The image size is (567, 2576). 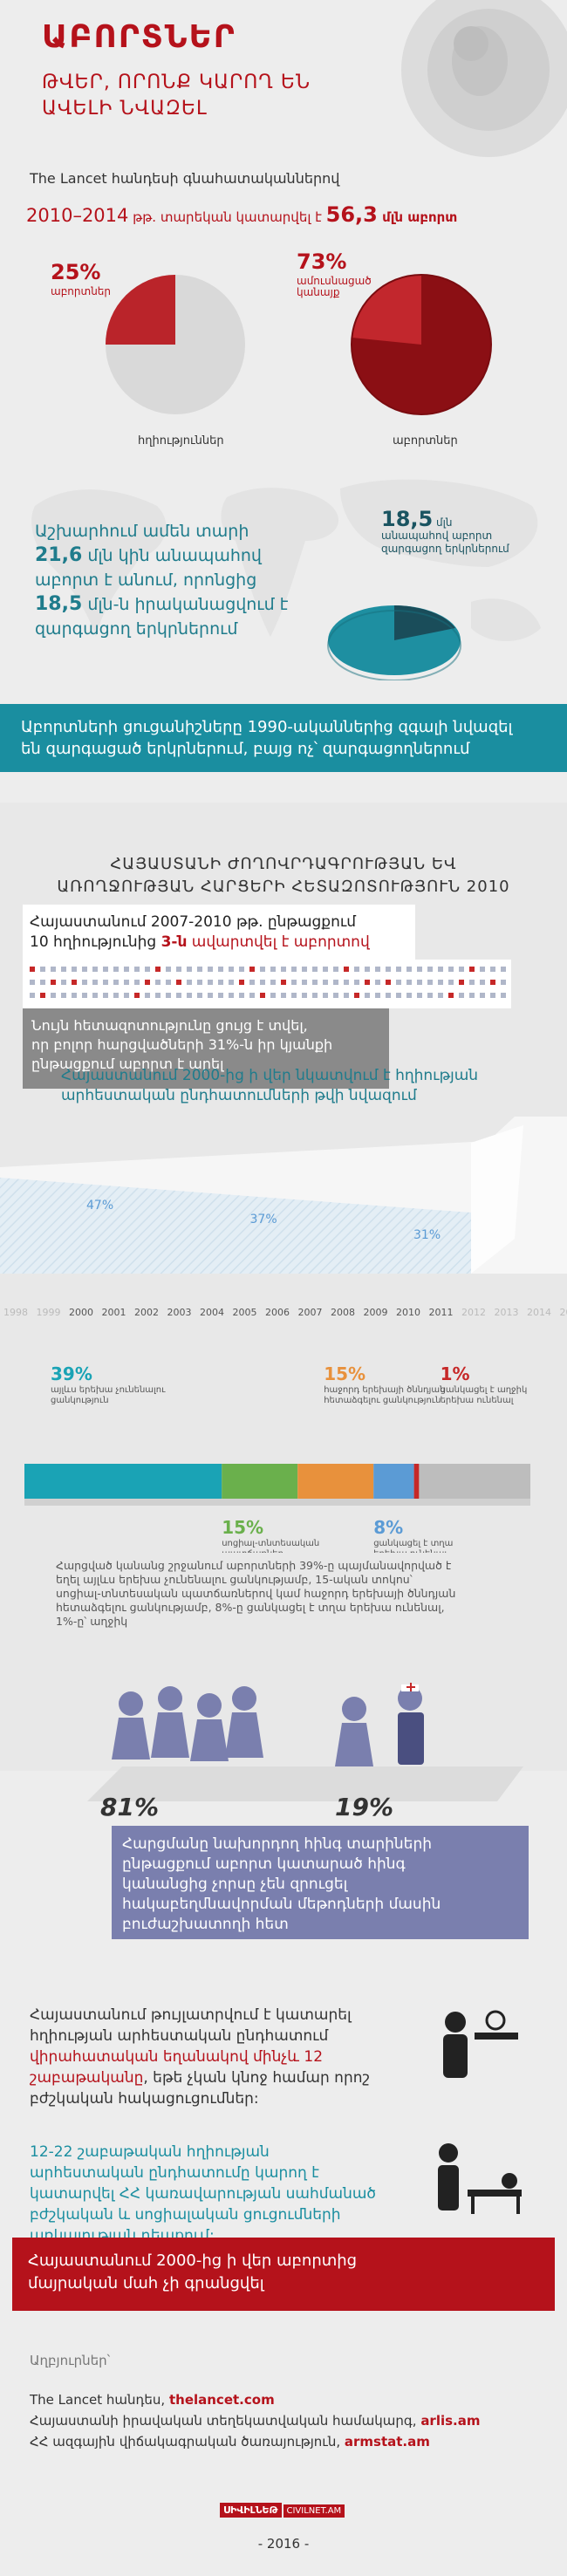 What do you see at coordinates (16, 1312) in the screenshot?
I see `x-tick-label: 1998` at bounding box center [16, 1312].